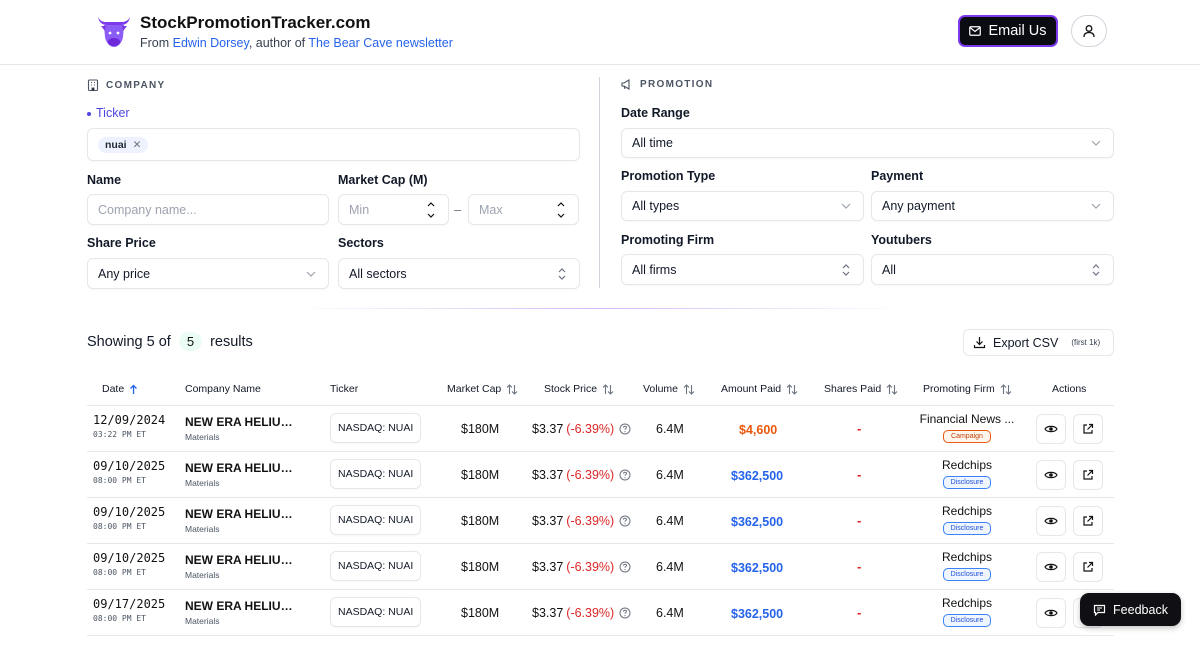 The height and width of the screenshot is (646, 1200). I want to click on amount-paid-value: $362,500, so click(757, 614).